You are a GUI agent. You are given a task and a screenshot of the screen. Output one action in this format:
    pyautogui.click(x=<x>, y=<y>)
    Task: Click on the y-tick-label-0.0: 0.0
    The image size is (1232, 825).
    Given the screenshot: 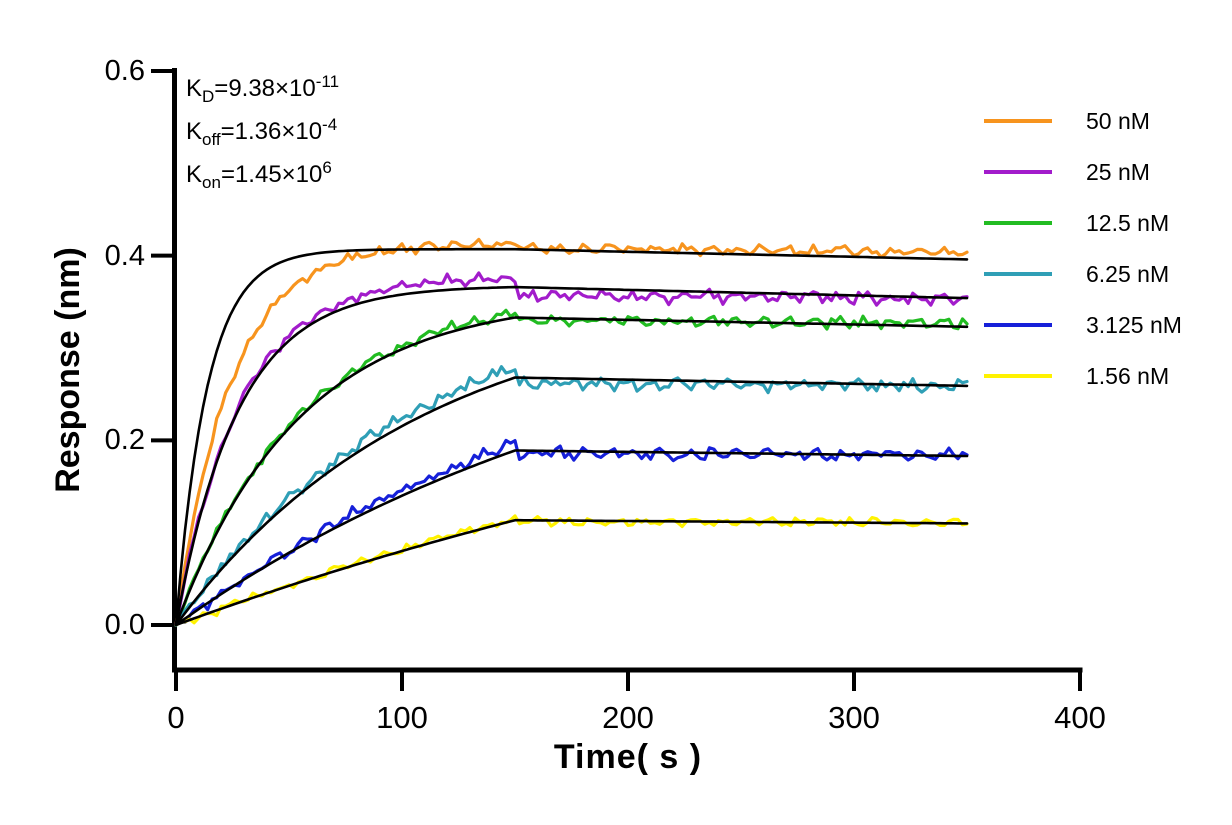 What is the action you would take?
    pyautogui.click(x=124, y=625)
    